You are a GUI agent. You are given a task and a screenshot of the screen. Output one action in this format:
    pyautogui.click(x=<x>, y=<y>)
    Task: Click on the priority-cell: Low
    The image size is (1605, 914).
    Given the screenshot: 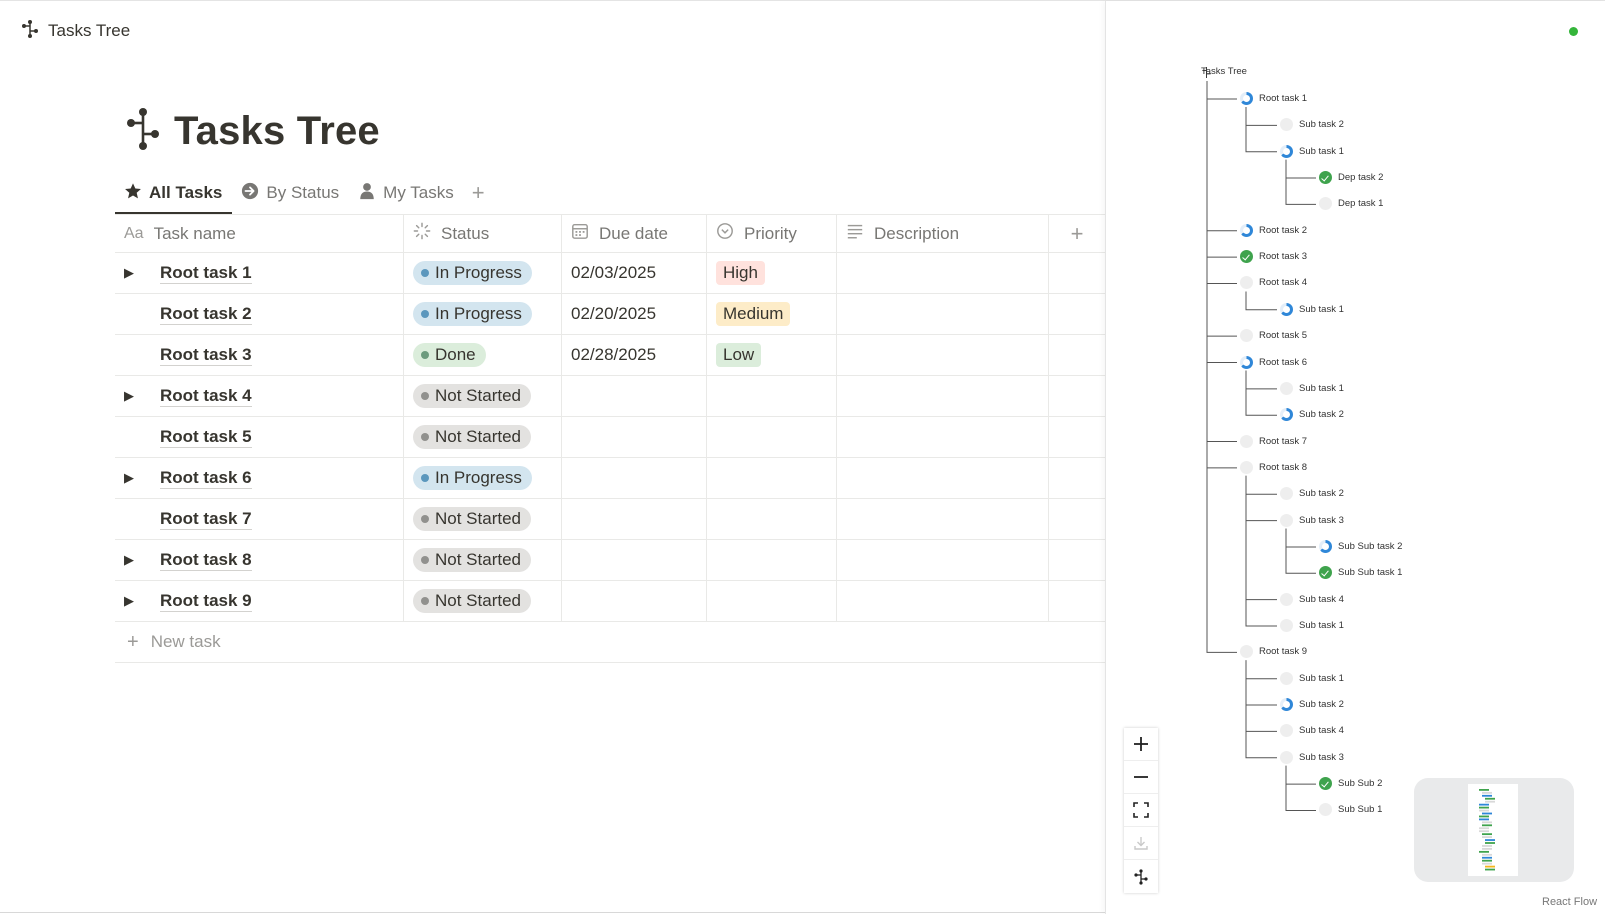 What is the action you would take?
    pyautogui.click(x=772, y=355)
    